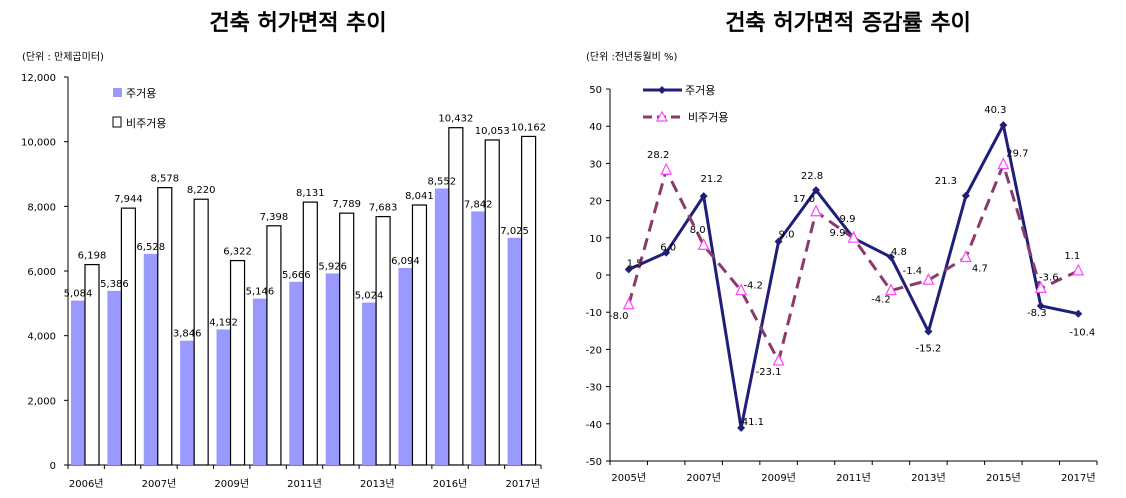 Image resolution: width=1126 pixels, height=498 pixels. I want to click on bar-value-label: 8,552, so click(442, 181).